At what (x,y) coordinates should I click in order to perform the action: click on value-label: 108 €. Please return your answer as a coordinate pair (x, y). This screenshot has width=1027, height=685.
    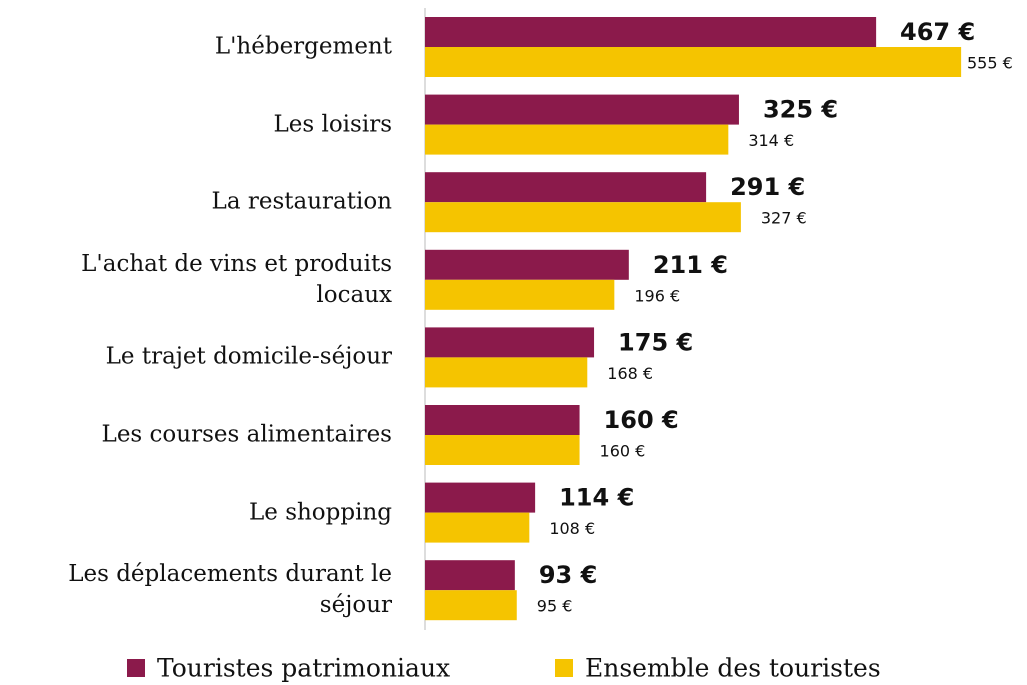
    Looking at the image, I should click on (572, 528).